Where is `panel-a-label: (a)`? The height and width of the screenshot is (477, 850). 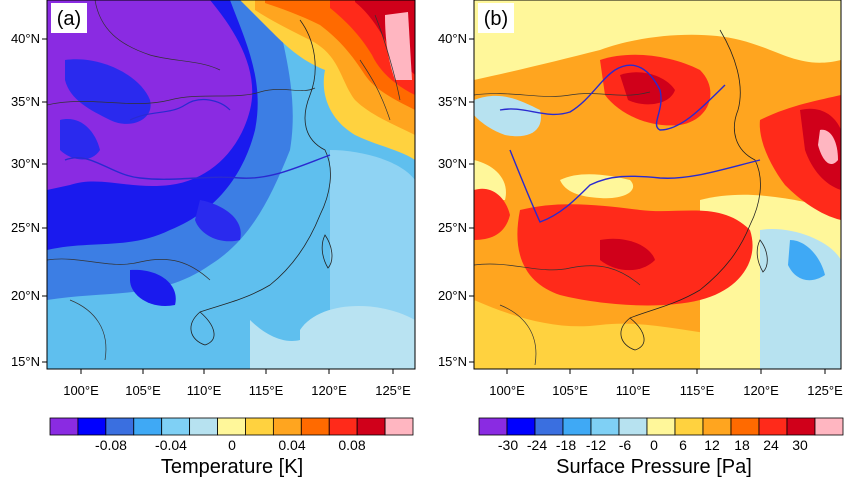 panel-a-label: (a) is located at coordinates (69, 19).